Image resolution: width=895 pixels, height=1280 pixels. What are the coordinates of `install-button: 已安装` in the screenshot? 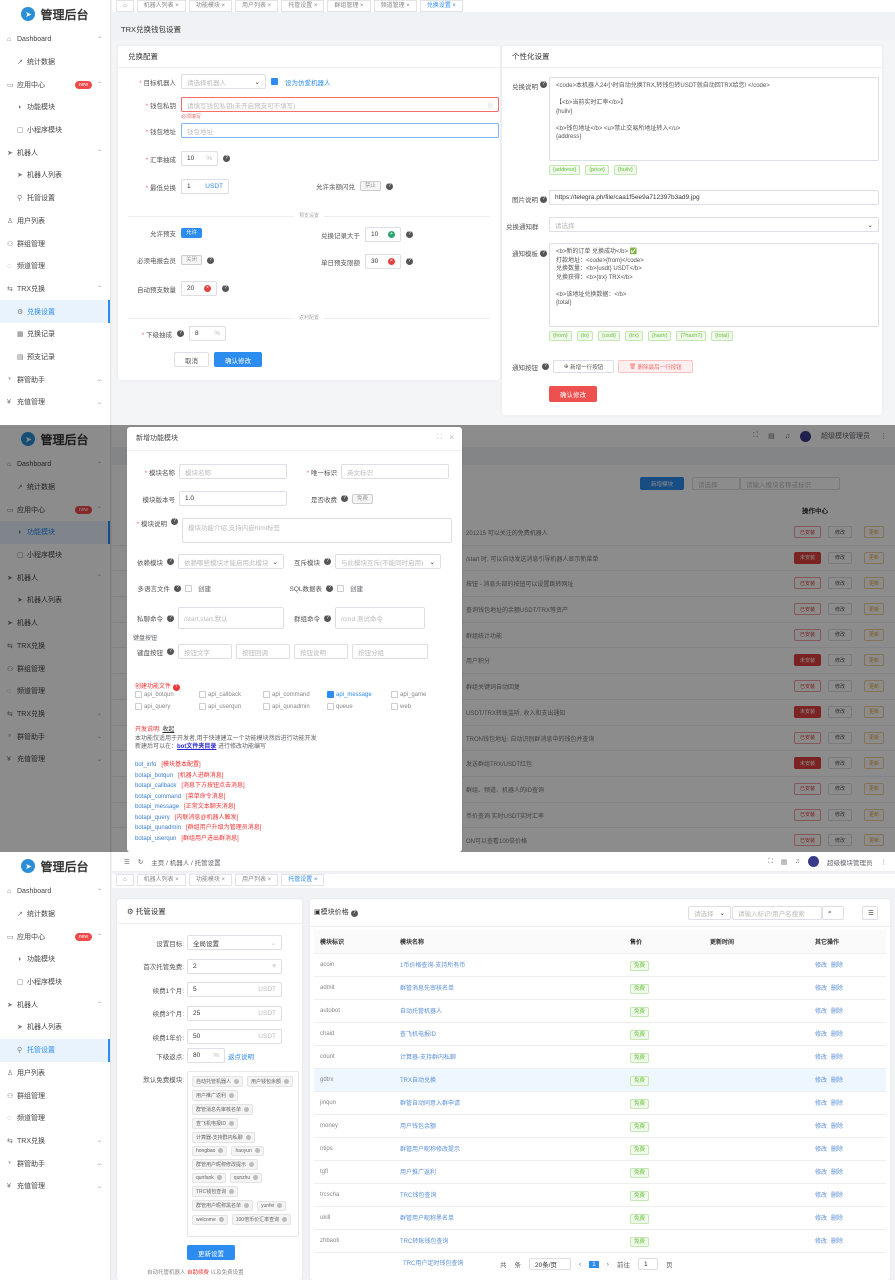 It's located at (808, 840).